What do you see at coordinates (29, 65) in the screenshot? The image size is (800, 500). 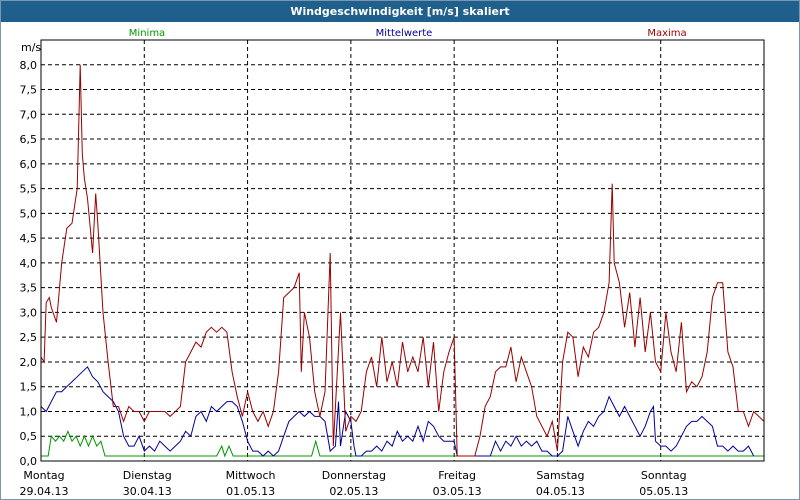 I see `y-tick-label: 8,0` at bounding box center [29, 65].